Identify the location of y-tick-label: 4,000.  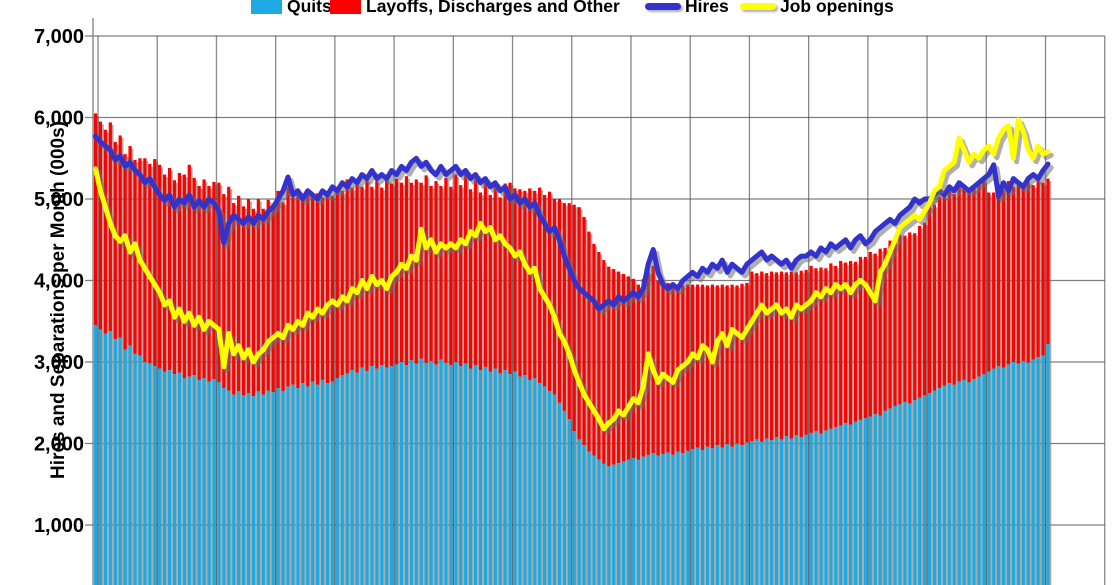
(59, 282).